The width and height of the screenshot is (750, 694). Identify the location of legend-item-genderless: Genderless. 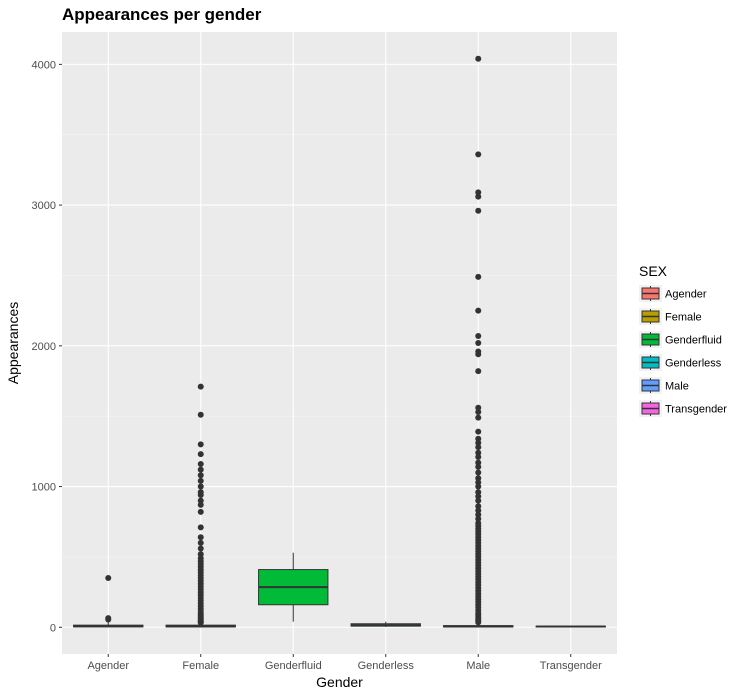
(680, 362).